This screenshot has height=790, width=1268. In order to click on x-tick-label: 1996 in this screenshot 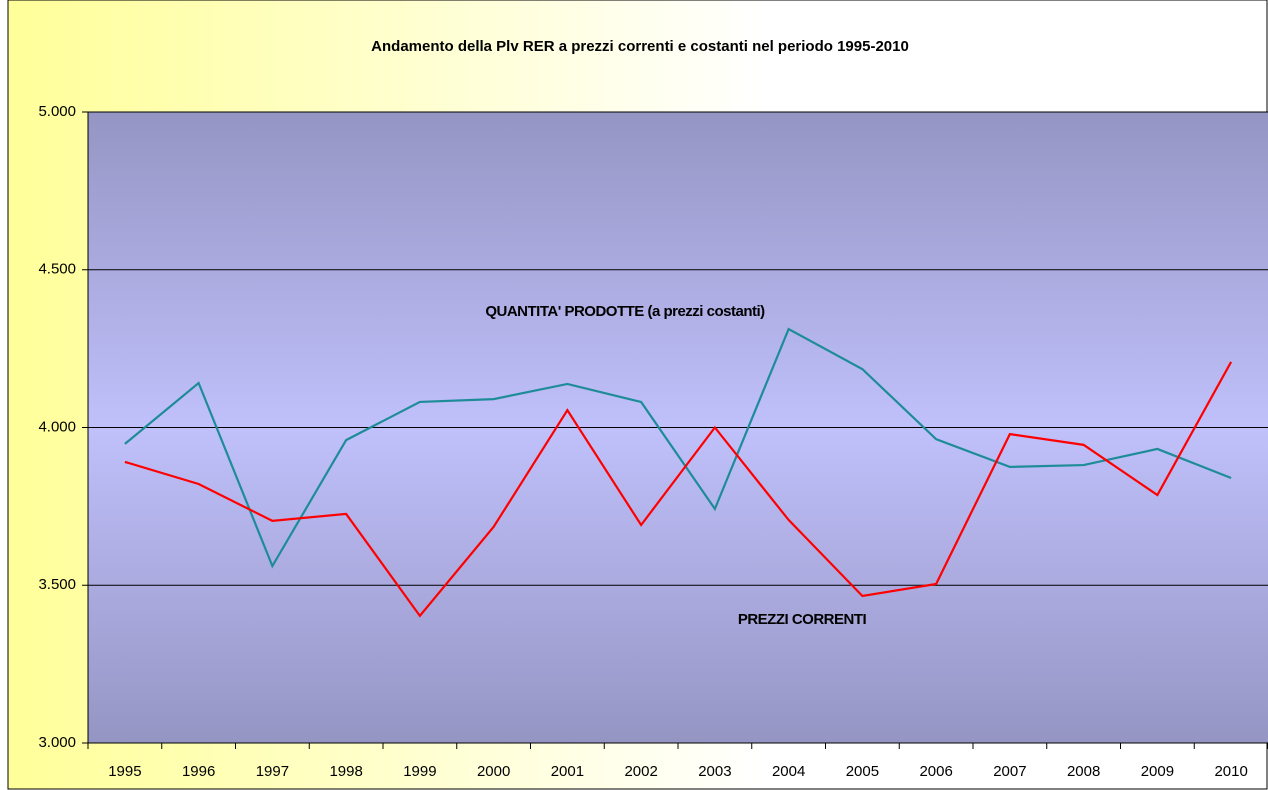, I will do `click(198, 771)`.